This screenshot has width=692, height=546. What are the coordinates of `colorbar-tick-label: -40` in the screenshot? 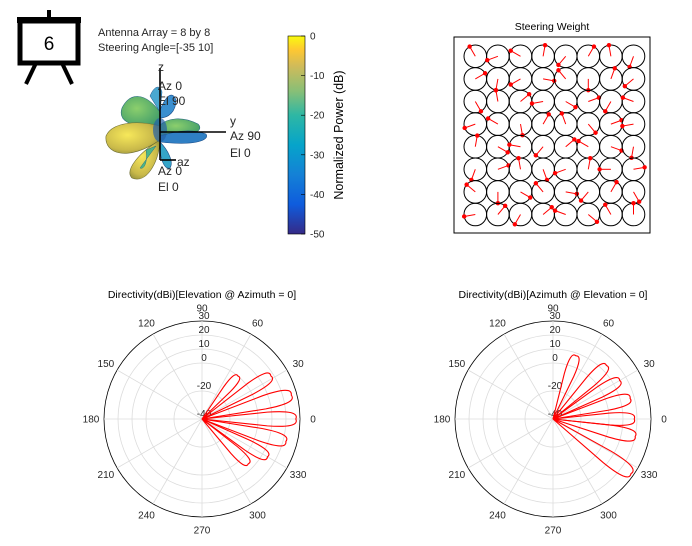 It's located at (317, 195).